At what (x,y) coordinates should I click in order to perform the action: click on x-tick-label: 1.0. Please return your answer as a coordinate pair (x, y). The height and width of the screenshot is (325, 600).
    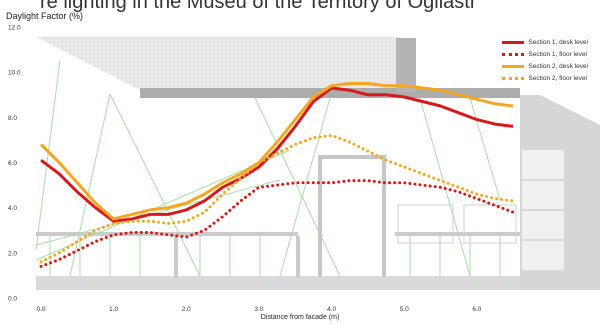
    Looking at the image, I should click on (113, 309).